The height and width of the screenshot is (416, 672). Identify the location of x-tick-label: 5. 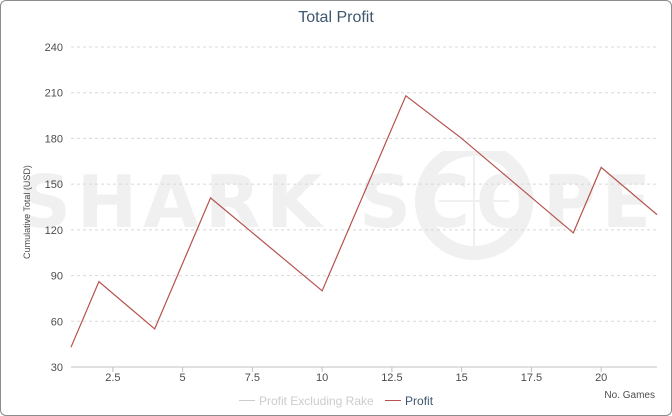
(183, 378).